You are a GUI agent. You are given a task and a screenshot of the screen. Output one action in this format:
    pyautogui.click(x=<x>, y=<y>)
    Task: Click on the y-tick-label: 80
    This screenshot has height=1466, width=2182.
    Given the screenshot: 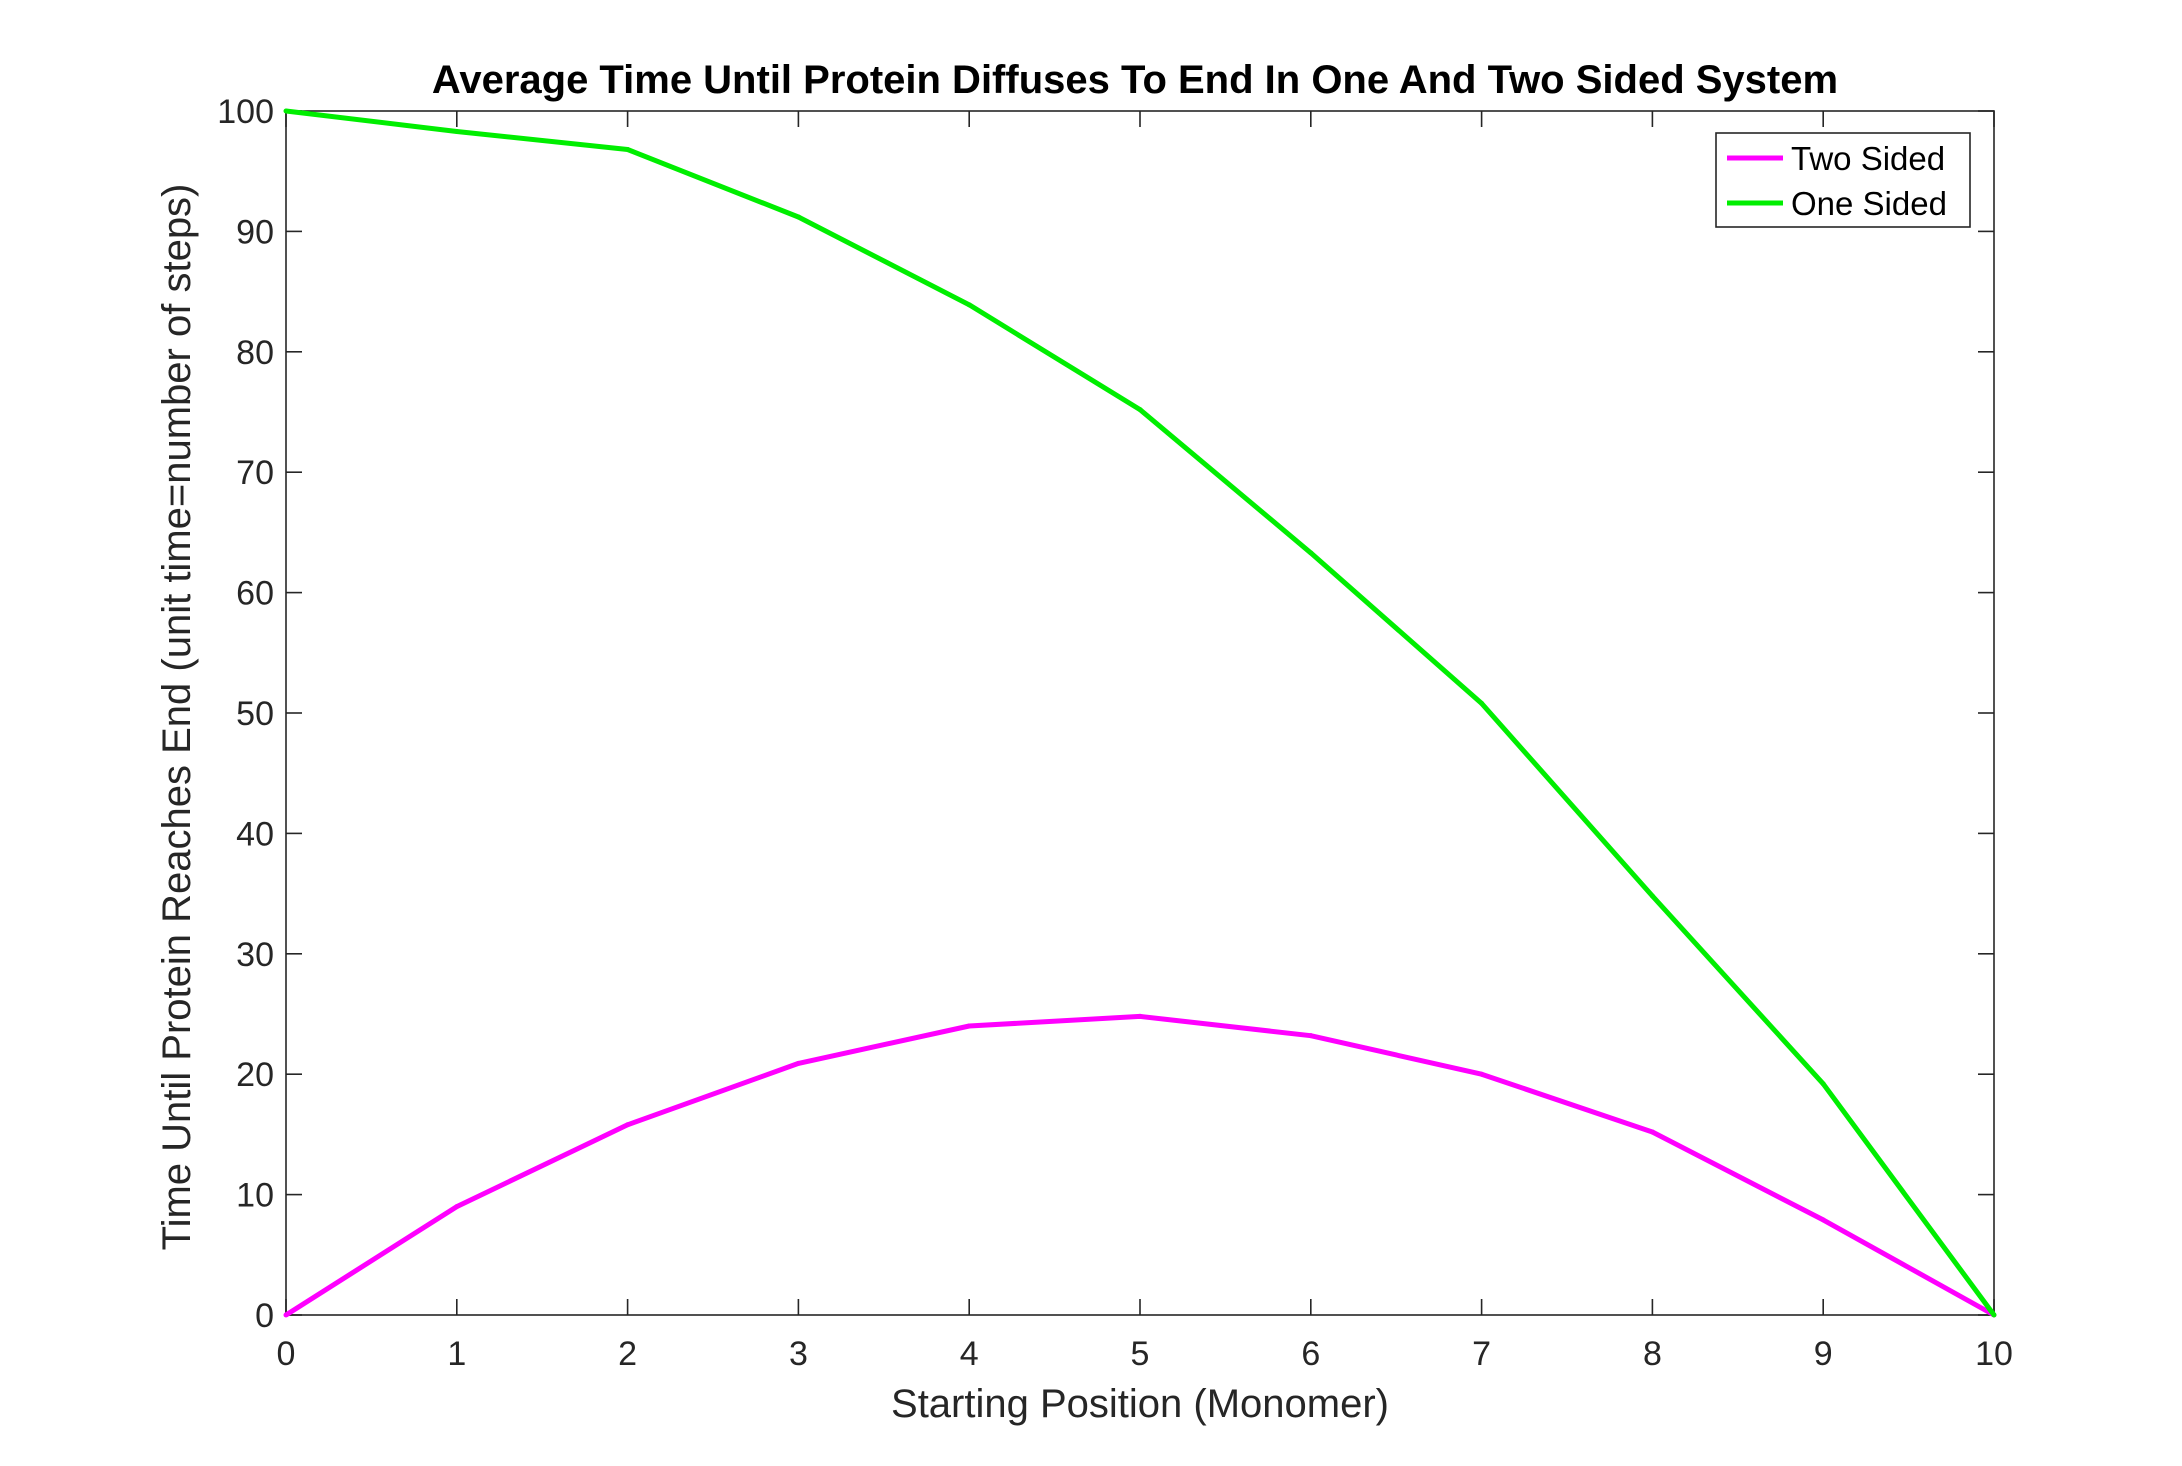 What is the action you would take?
    pyautogui.click(x=255, y=353)
    